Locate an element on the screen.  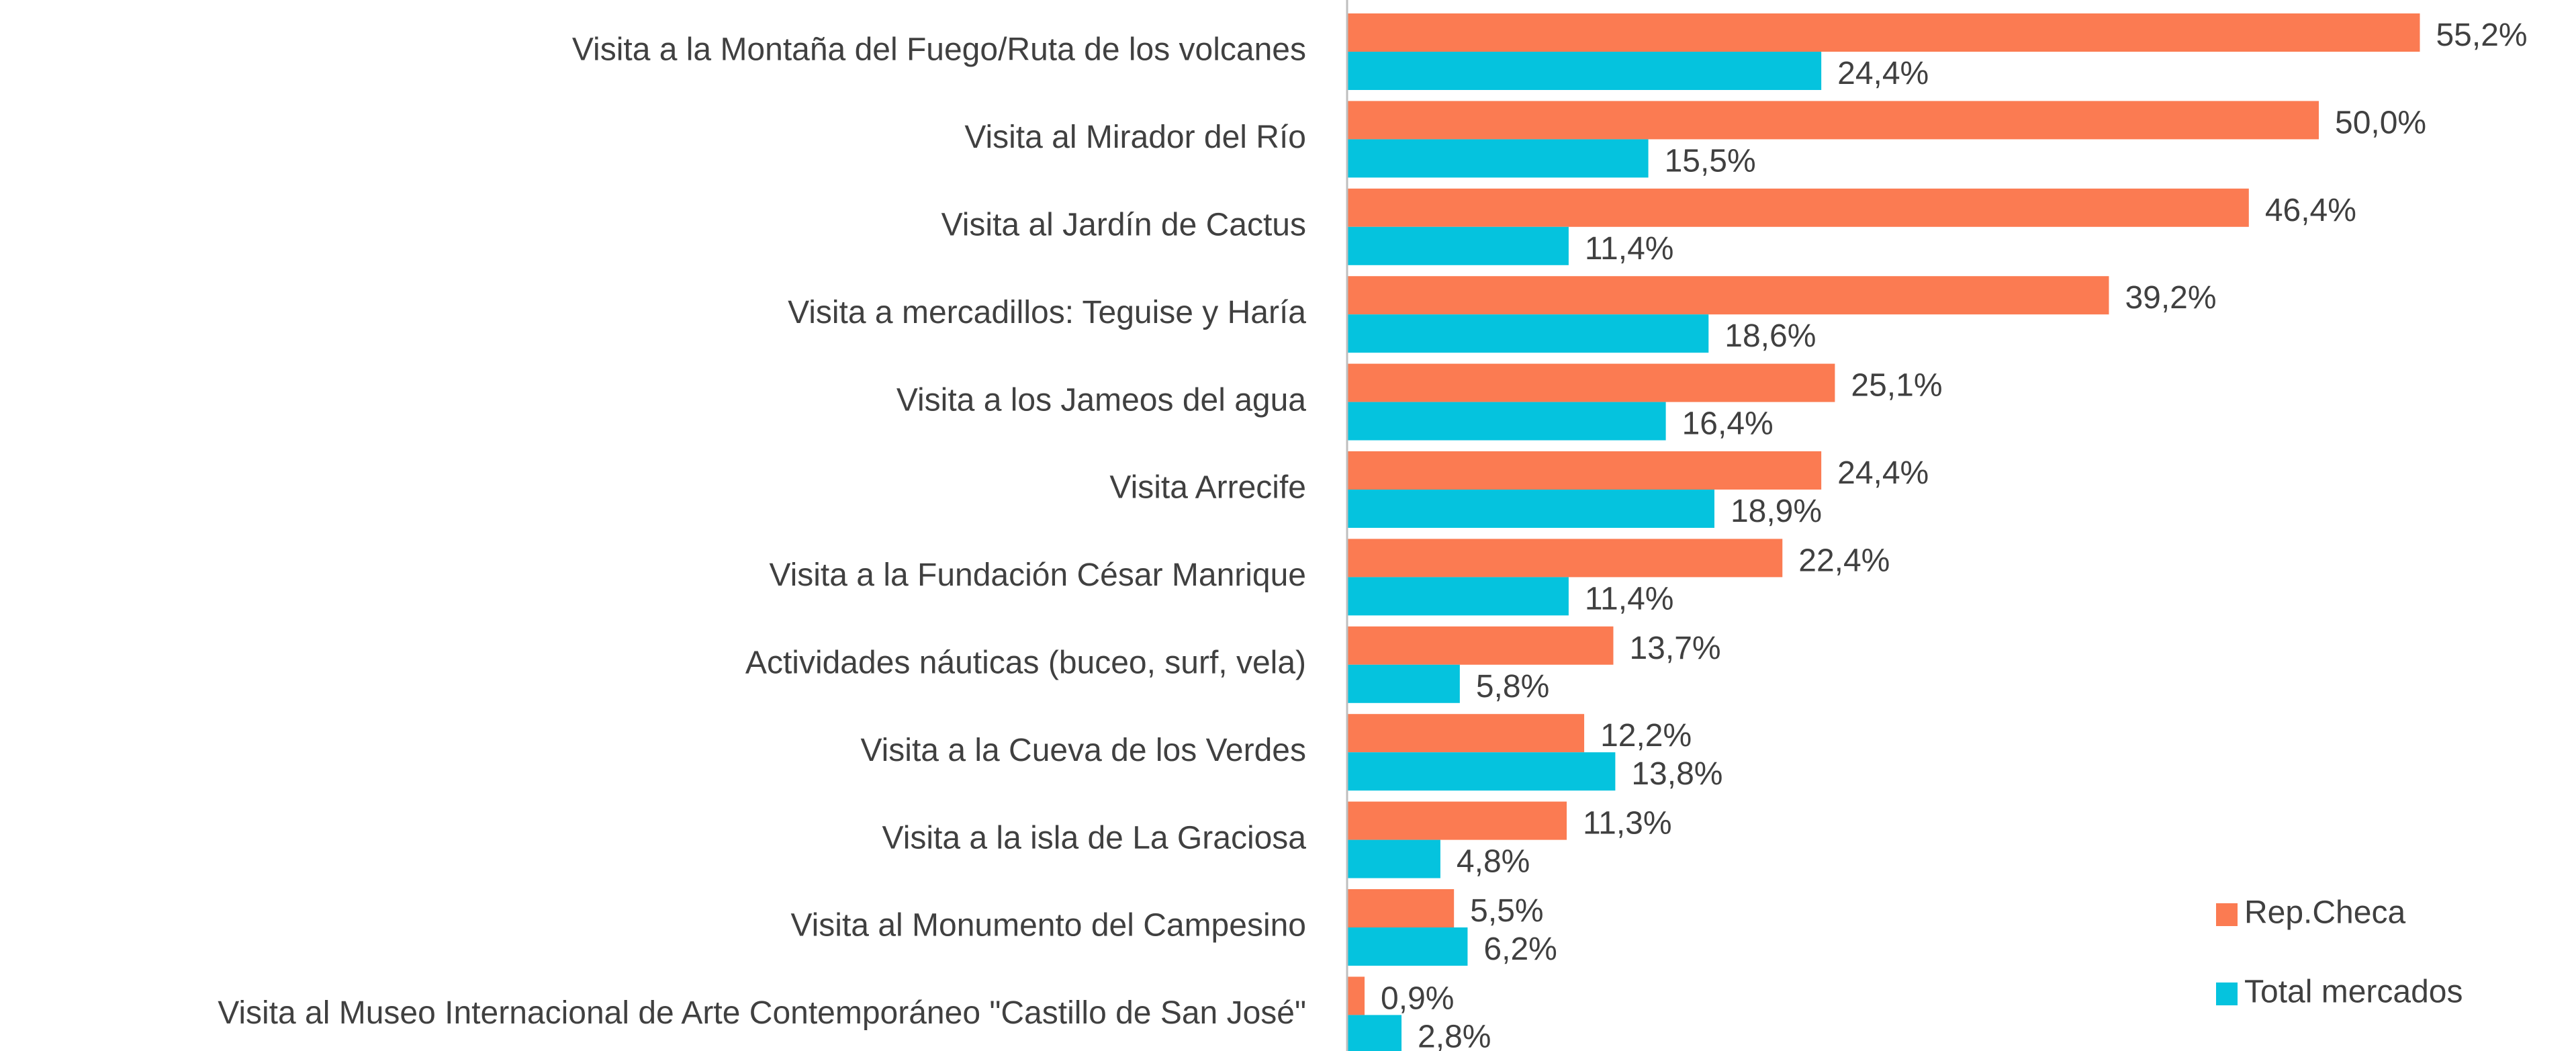
value-label: 0,9% is located at coordinates (1417, 998).